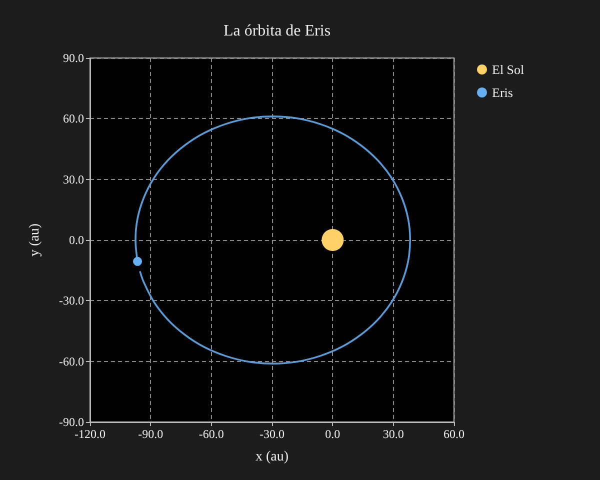  What do you see at coordinates (35, 240) in the screenshot?
I see `y-axis-title: y (au)` at bounding box center [35, 240].